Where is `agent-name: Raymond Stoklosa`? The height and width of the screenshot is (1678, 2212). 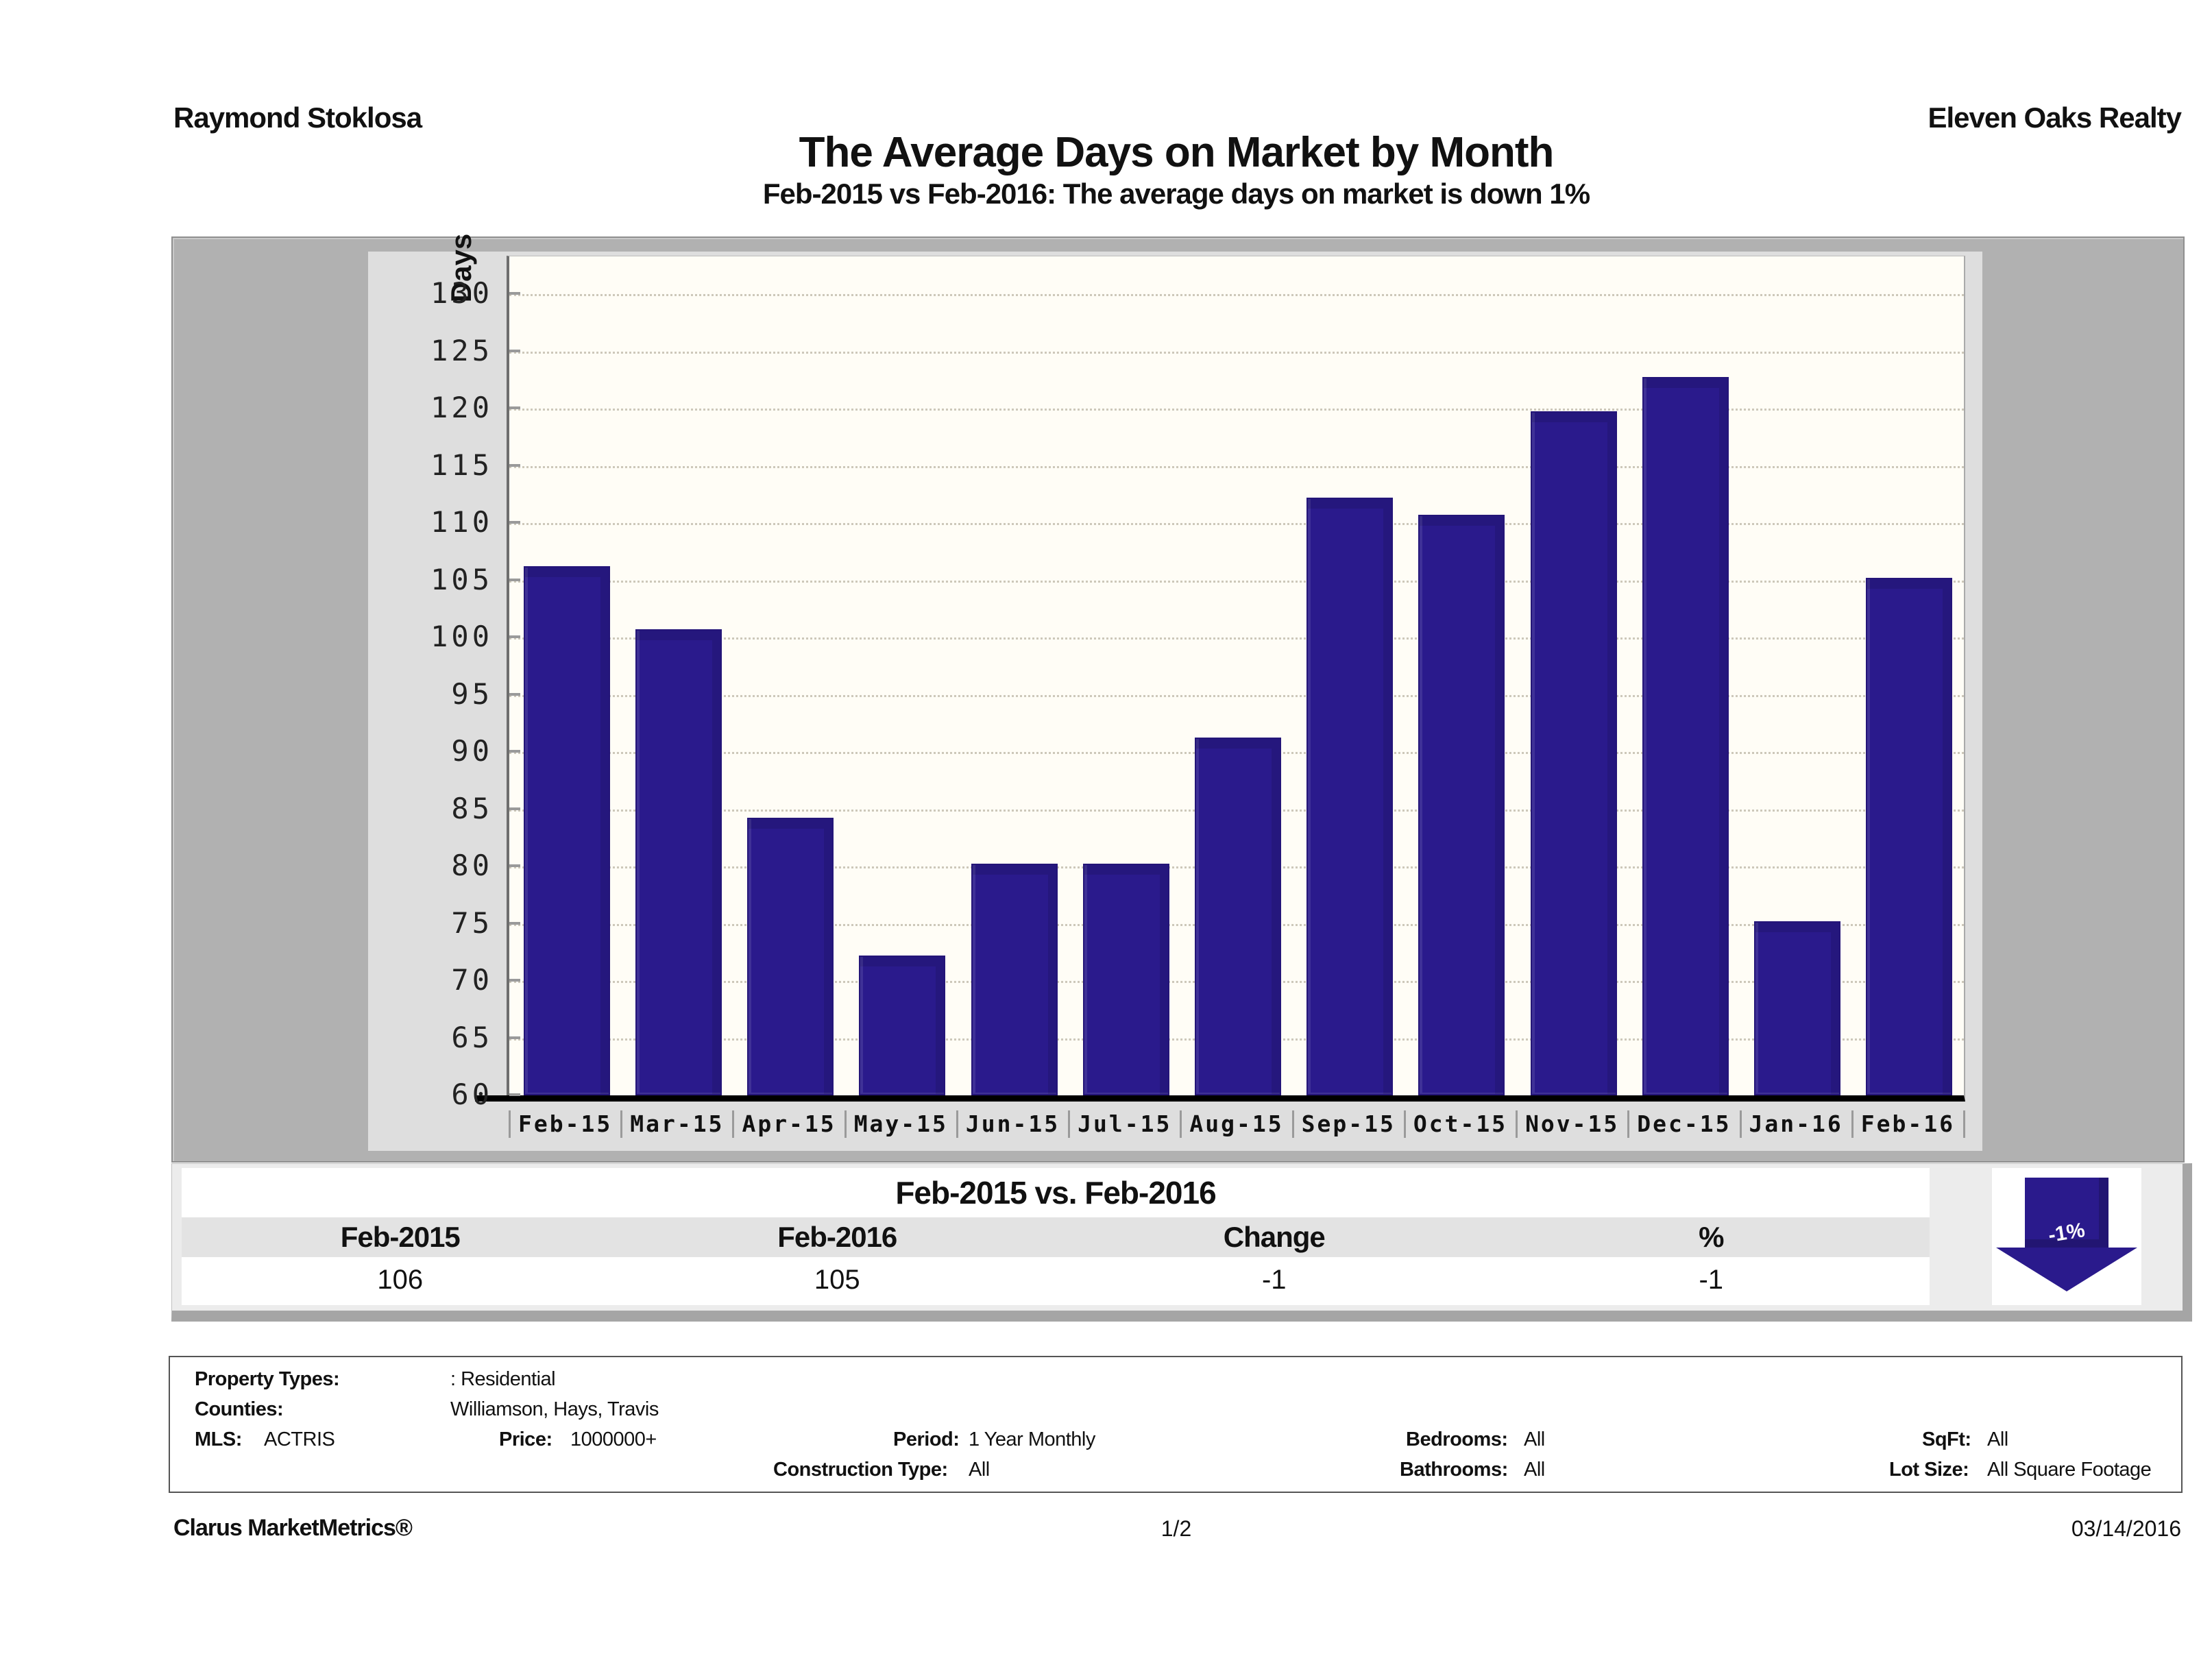
agent-name: Raymond Stoklosa is located at coordinates (297, 117).